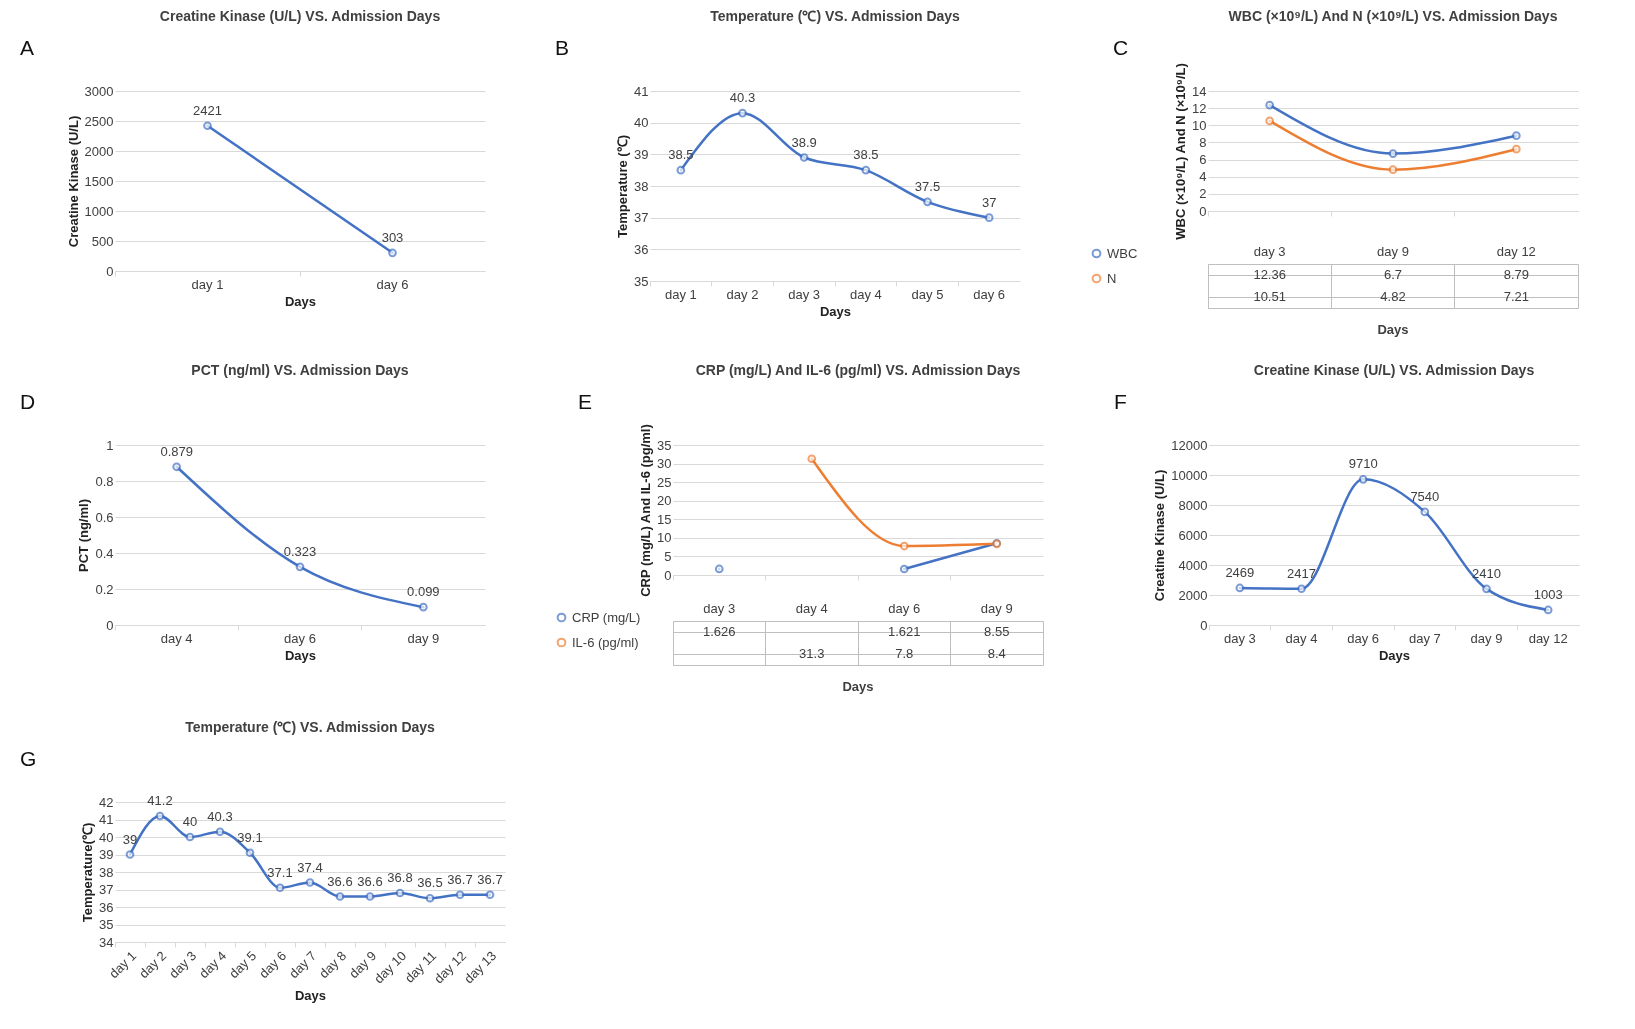  What do you see at coordinates (106, 819) in the screenshot?
I see `y-tick-label: 41` at bounding box center [106, 819].